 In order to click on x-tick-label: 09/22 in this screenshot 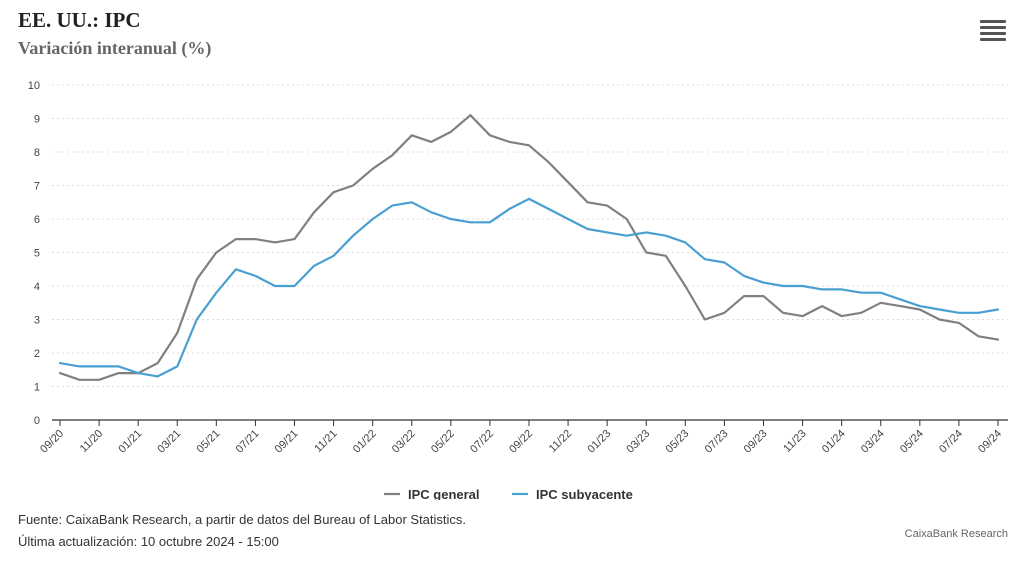, I will do `click(521, 442)`.